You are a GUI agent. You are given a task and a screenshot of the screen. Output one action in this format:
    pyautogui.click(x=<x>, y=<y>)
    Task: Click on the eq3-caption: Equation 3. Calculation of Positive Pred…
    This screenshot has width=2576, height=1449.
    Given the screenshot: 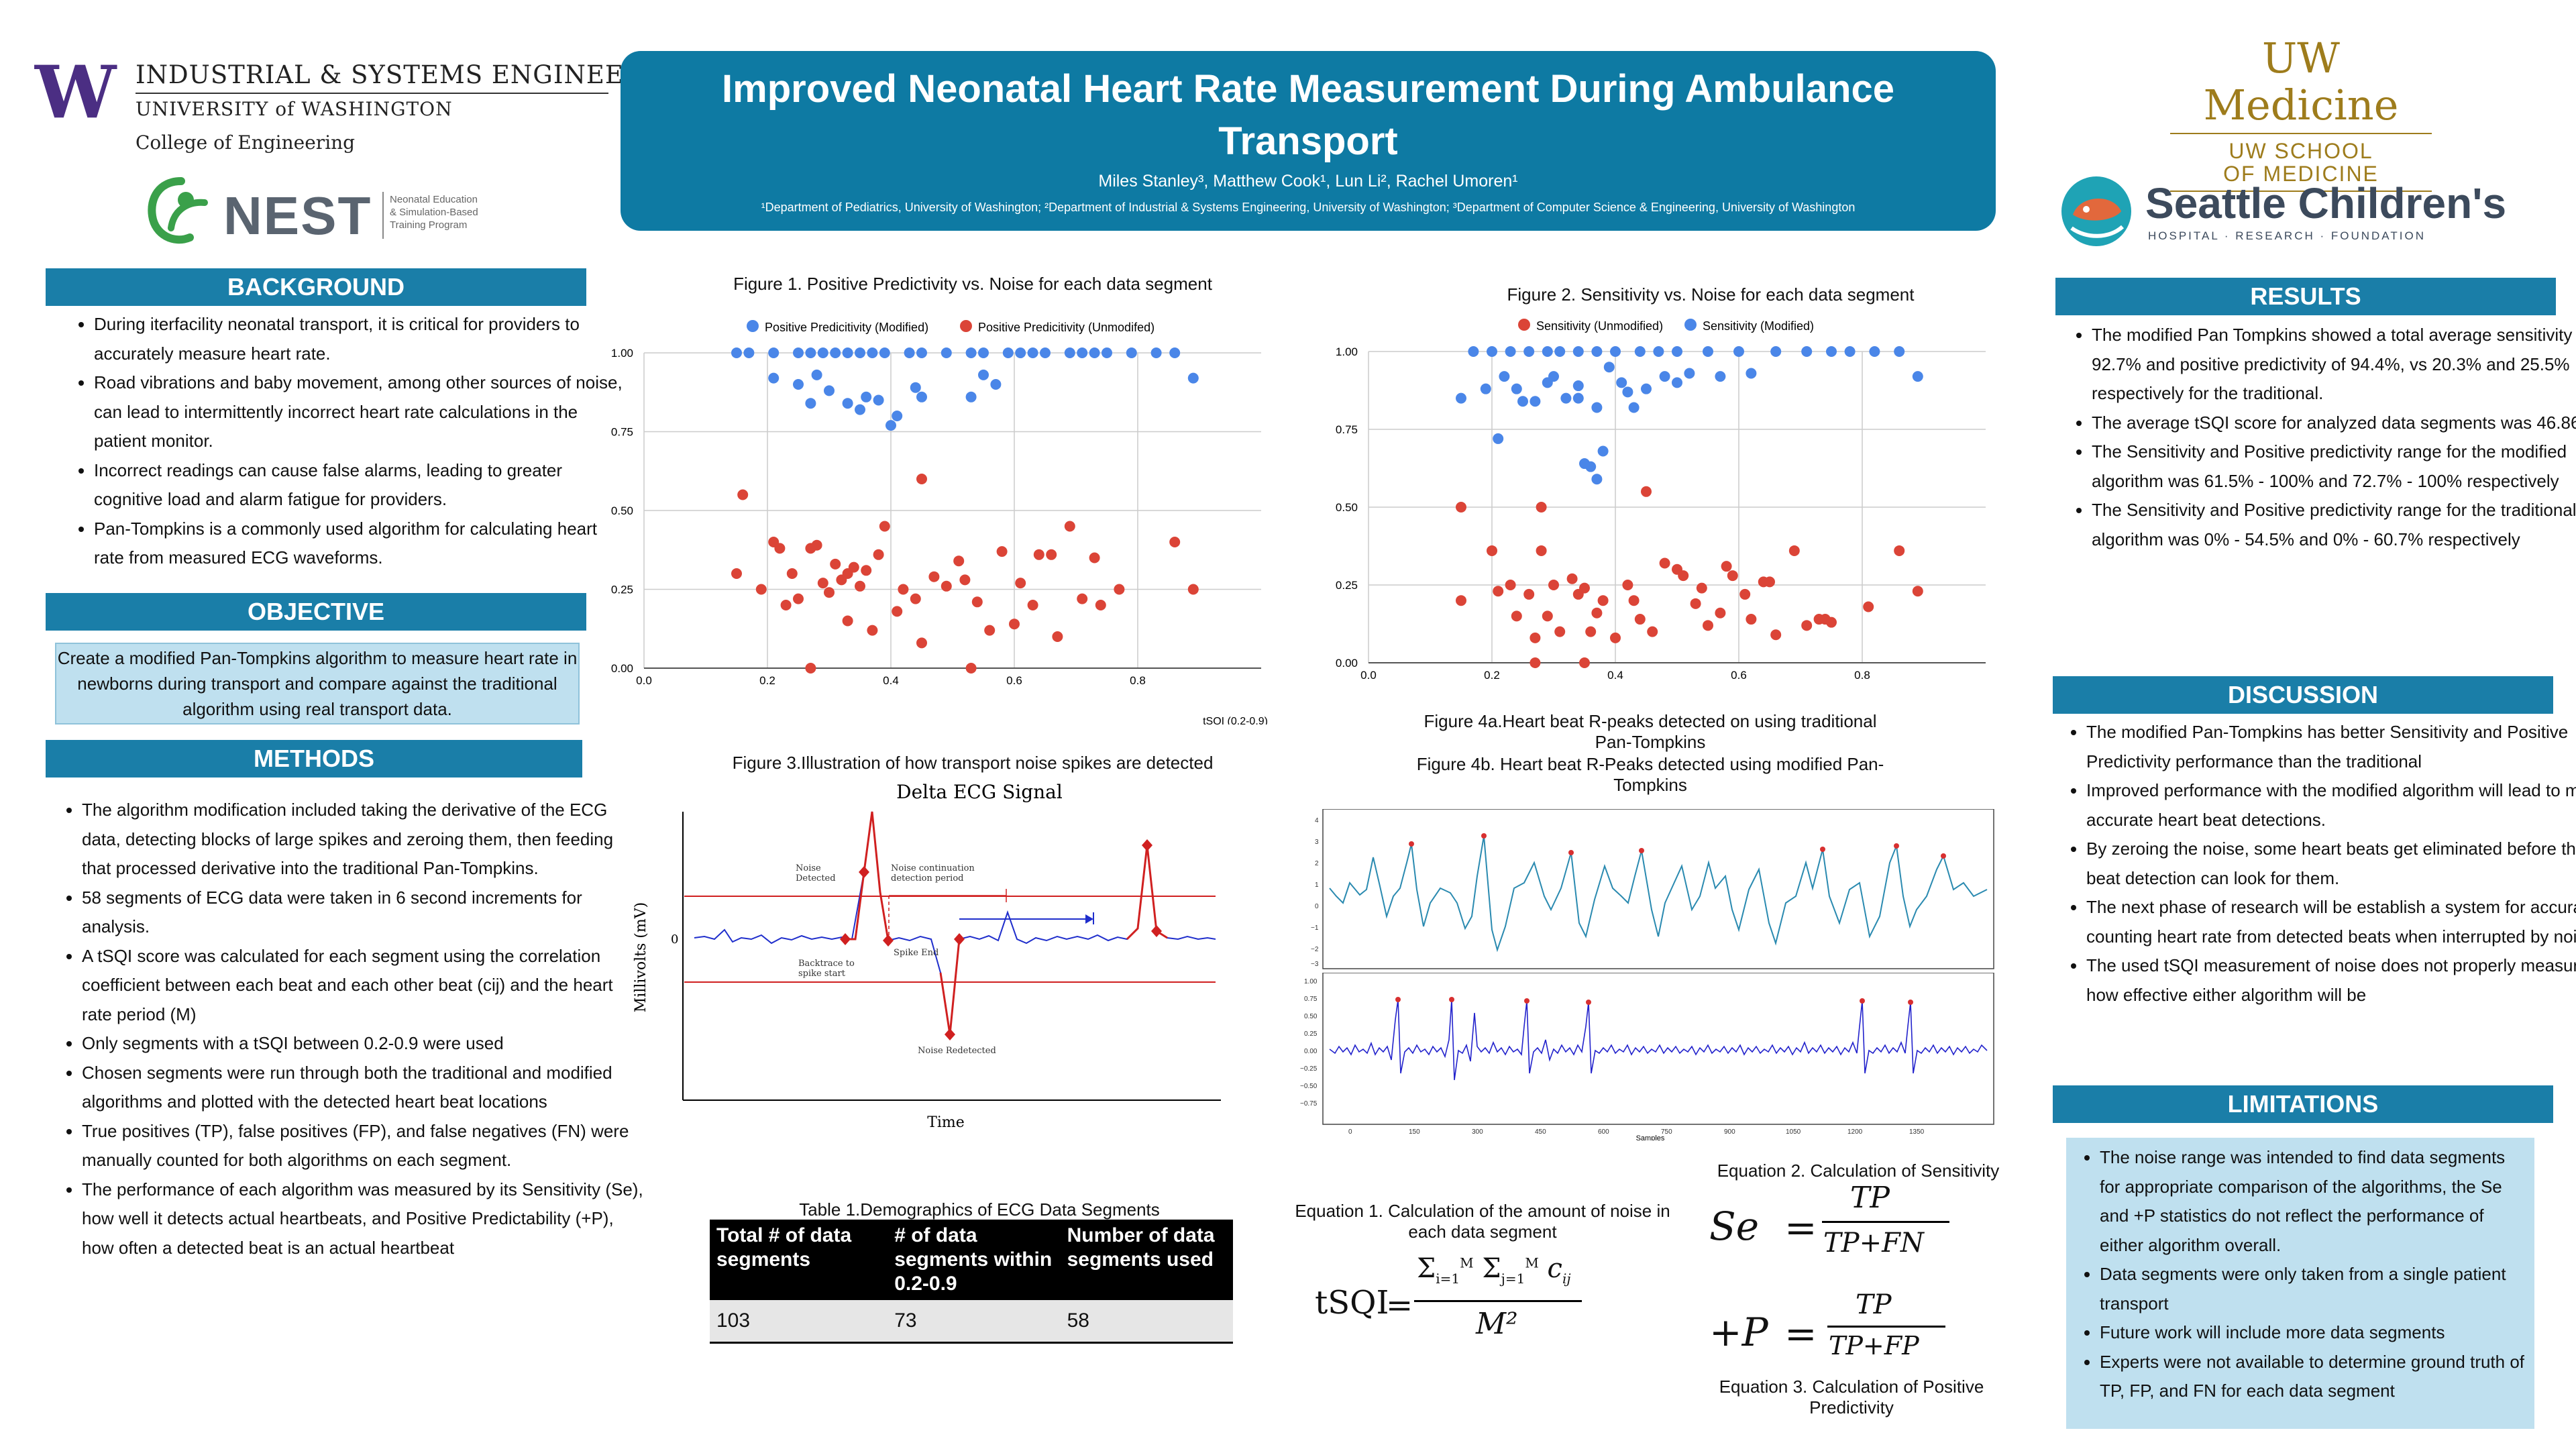 What is the action you would take?
    pyautogui.click(x=1851, y=1397)
    